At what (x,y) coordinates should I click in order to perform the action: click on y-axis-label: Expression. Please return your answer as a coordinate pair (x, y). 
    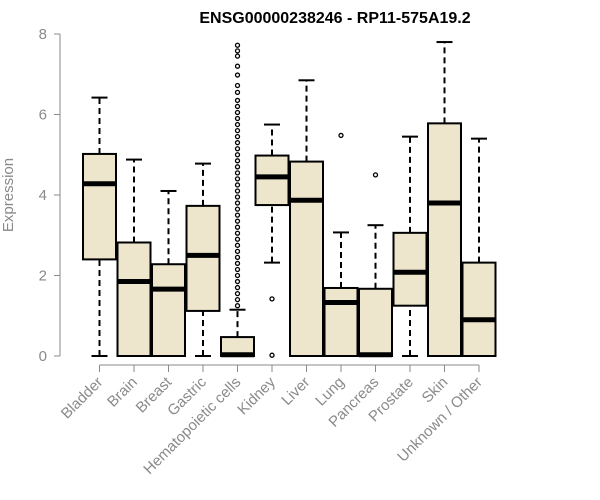
    Looking at the image, I should click on (8, 195).